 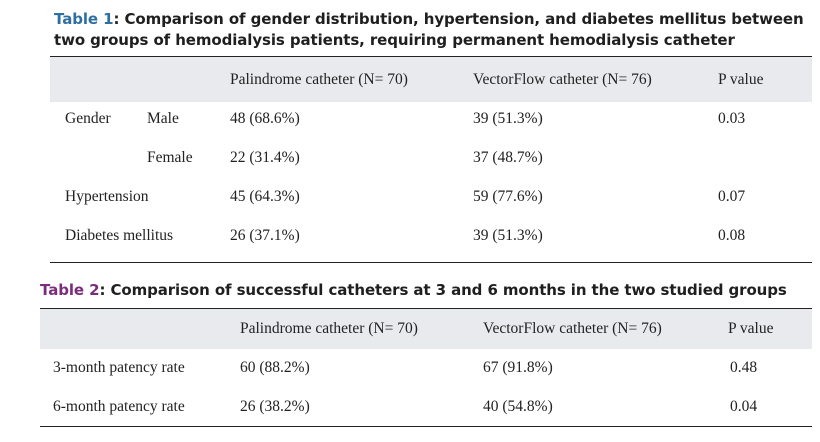 I want to click on table1-cell-male-vectorflow: 39 (51.3%), so click(x=508, y=118).